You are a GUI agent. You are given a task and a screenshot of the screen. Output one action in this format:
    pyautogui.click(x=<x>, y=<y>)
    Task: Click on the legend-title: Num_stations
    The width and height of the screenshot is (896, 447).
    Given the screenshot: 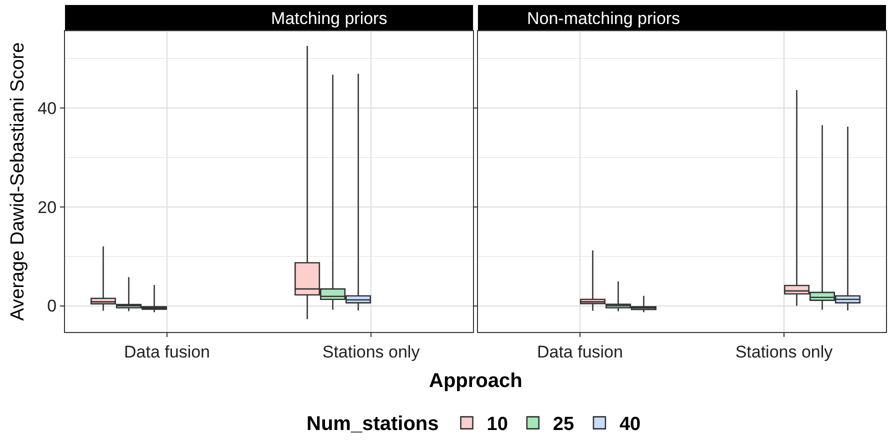 What is the action you would take?
    pyautogui.click(x=372, y=423)
    